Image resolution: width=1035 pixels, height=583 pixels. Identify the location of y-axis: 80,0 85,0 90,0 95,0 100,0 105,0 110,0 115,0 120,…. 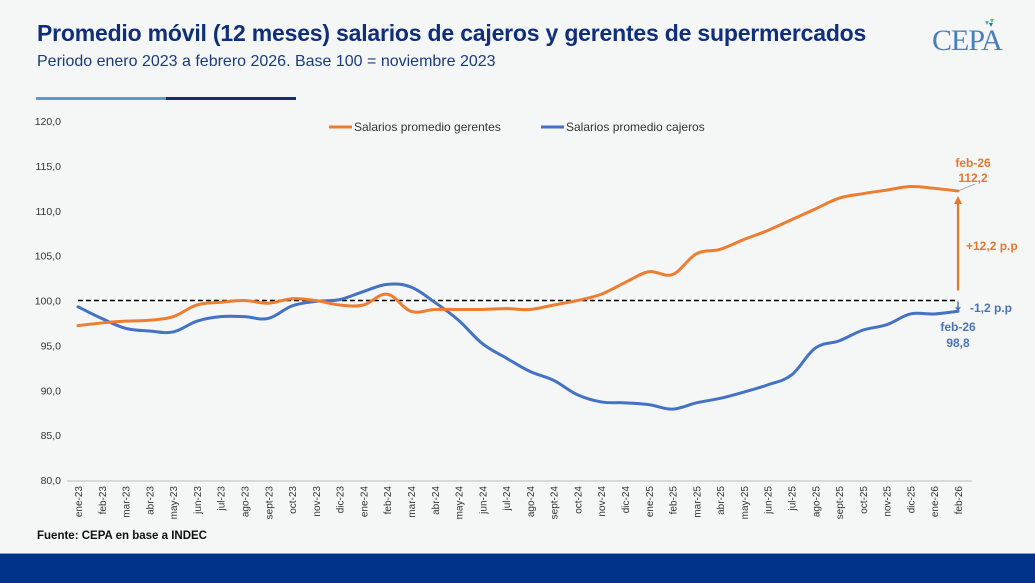
(48, 301).